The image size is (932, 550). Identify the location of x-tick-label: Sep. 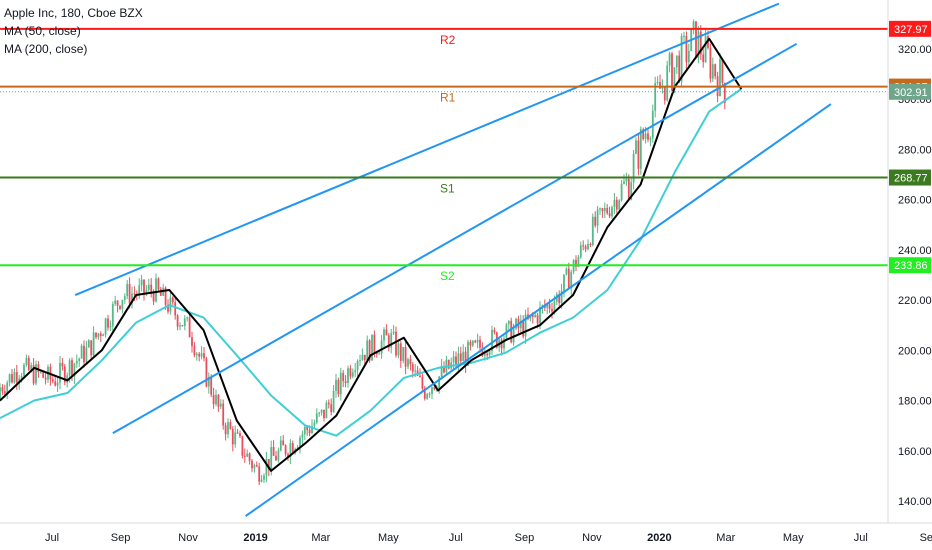
(525, 538).